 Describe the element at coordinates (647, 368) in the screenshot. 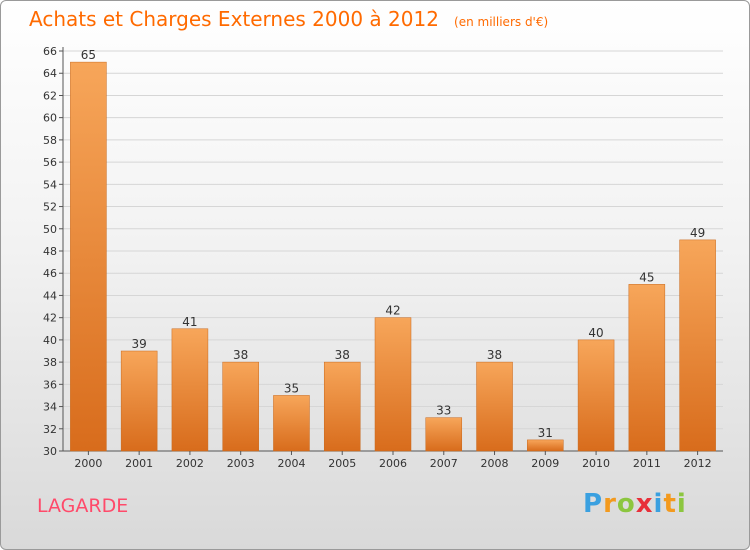

I see `bar-2011` at that location.